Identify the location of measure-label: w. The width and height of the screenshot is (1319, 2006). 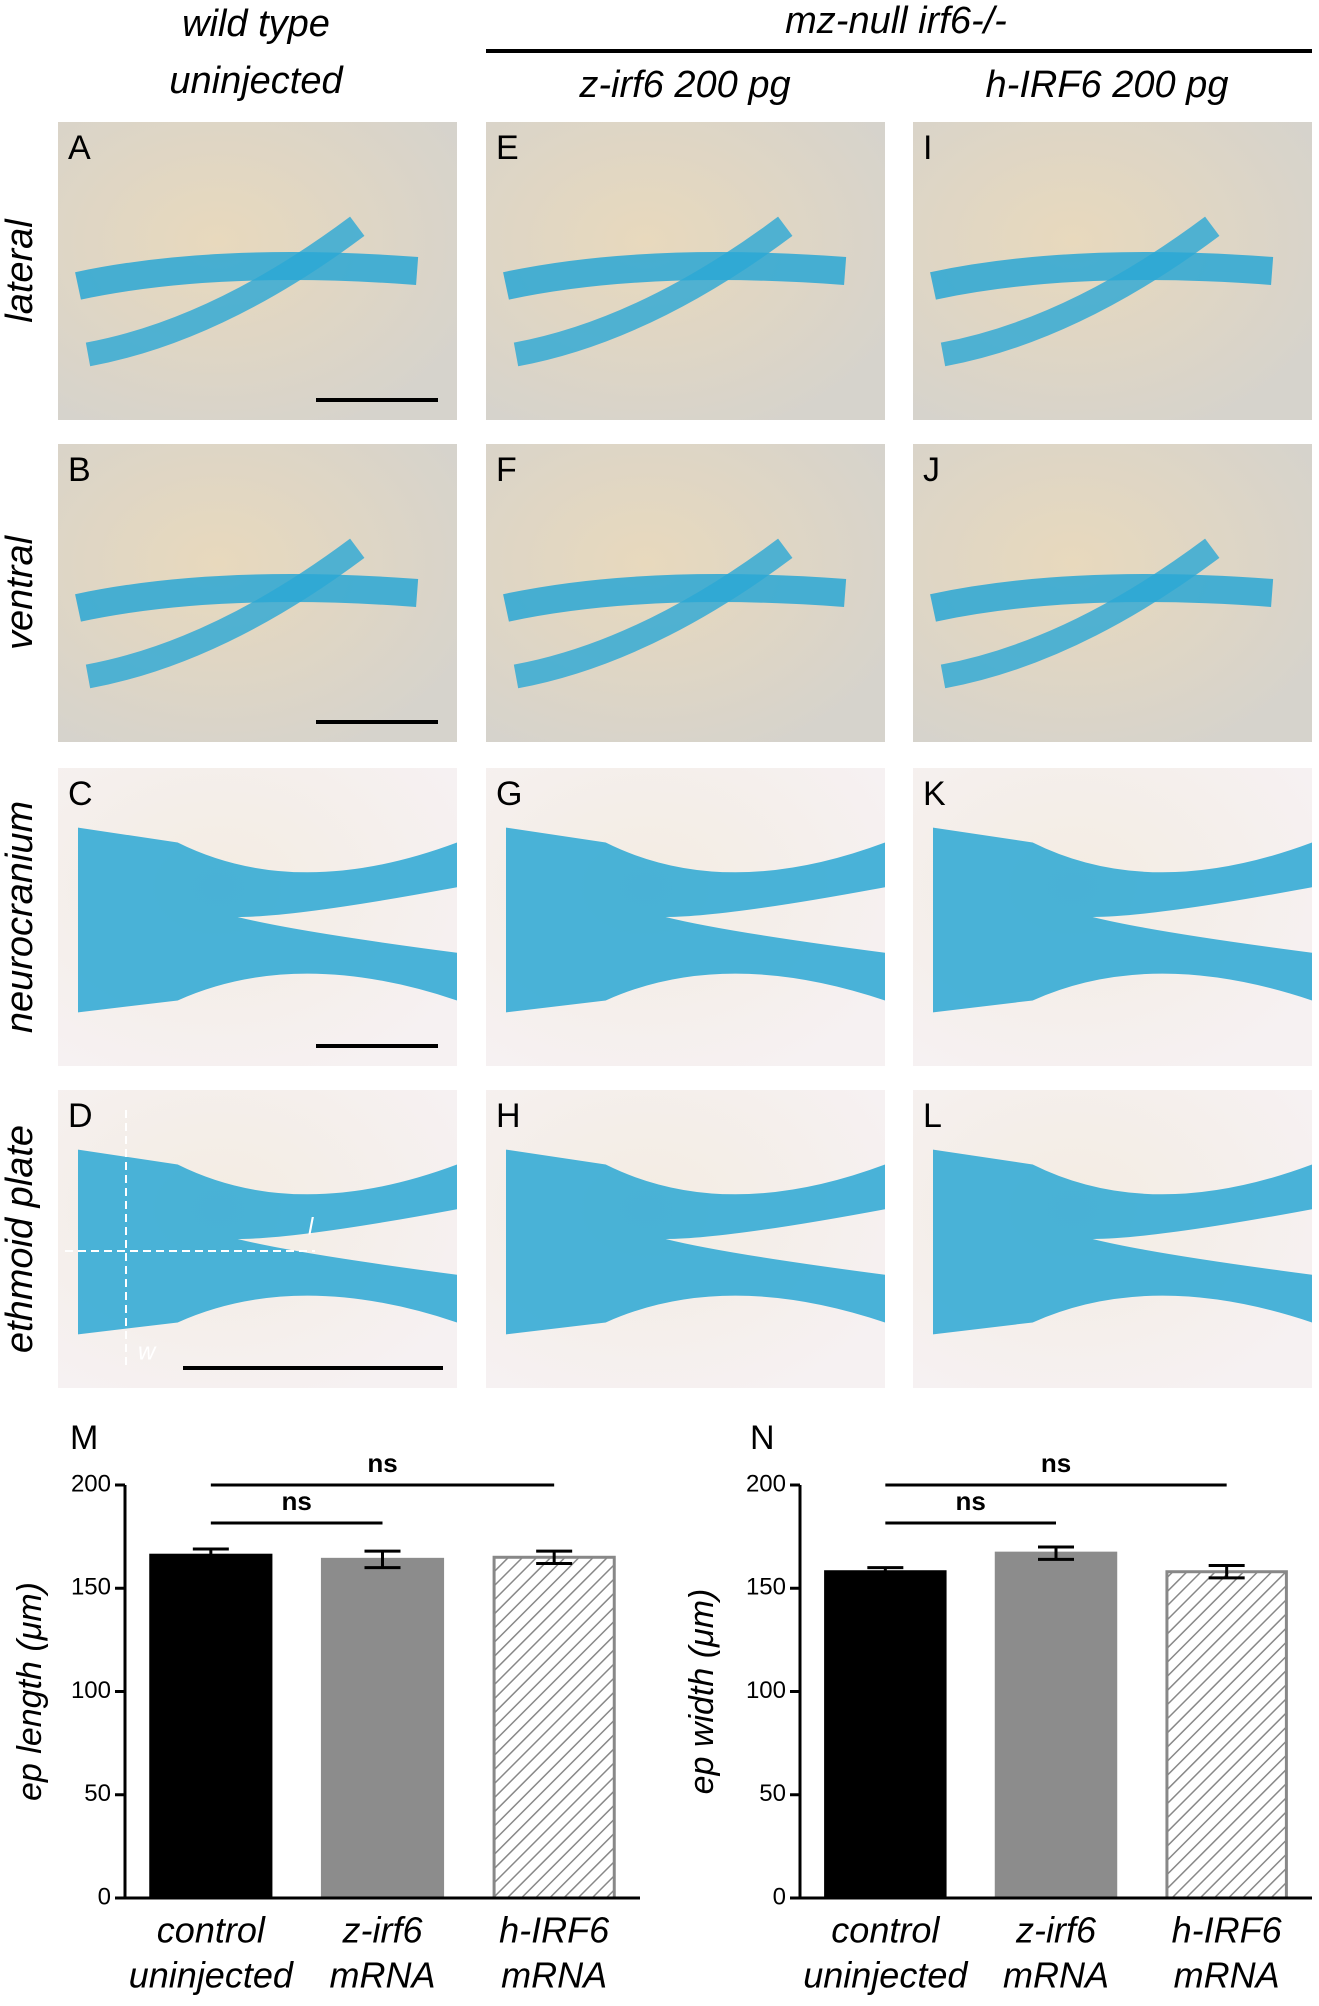
(147, 1351).